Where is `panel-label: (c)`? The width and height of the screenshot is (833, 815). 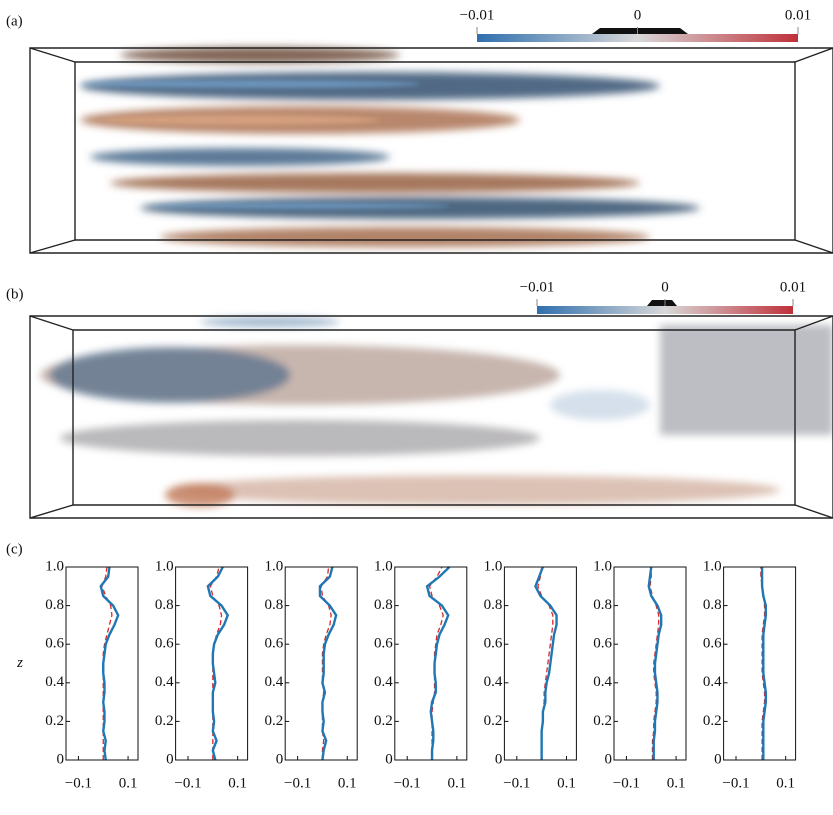
panel-label: (c) is located at coordinates (14, 549).